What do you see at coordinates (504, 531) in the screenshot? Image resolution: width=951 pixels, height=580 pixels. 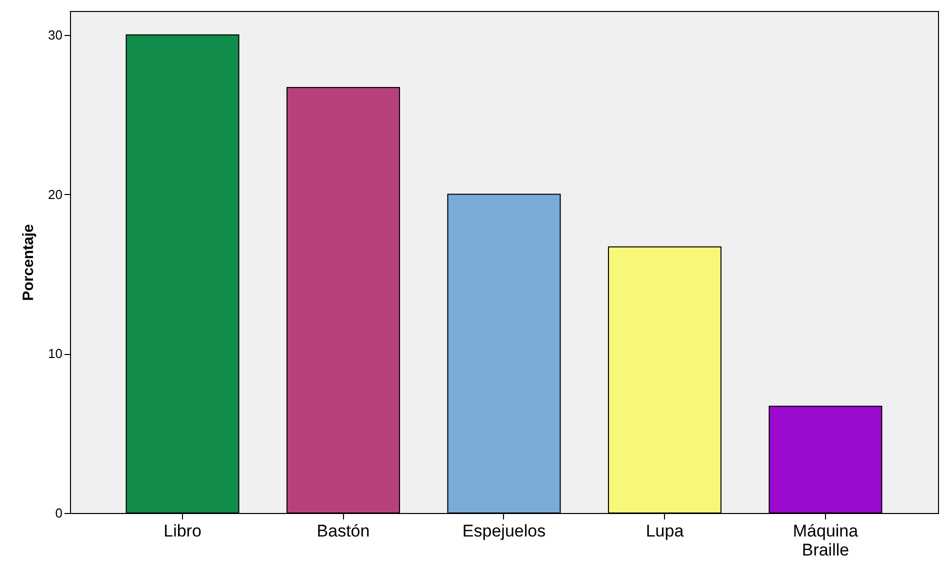 I see `x-tick-label: Espejuelos` at bounding box center [504, 531].